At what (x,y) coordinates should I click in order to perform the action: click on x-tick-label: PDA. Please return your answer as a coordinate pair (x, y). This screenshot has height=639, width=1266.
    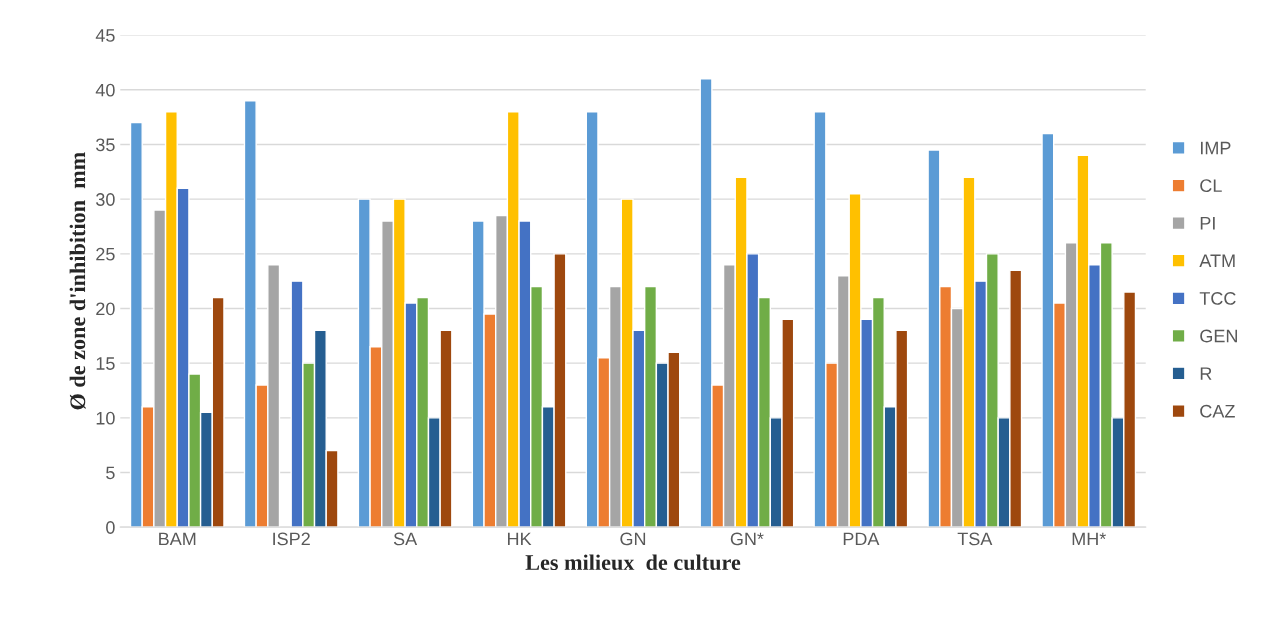
    Looking at the image, I should click on (861, 539).